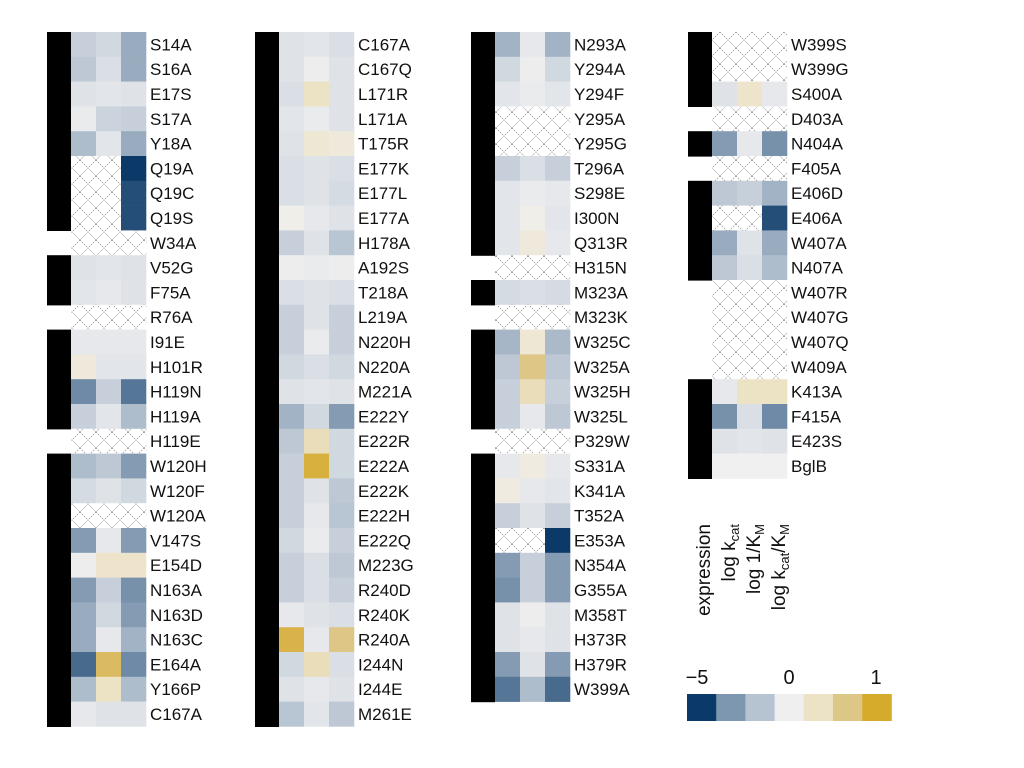  Describe the element at coordinates (380, 689) in the screenshot. I see `row-label: I244E` at that location.